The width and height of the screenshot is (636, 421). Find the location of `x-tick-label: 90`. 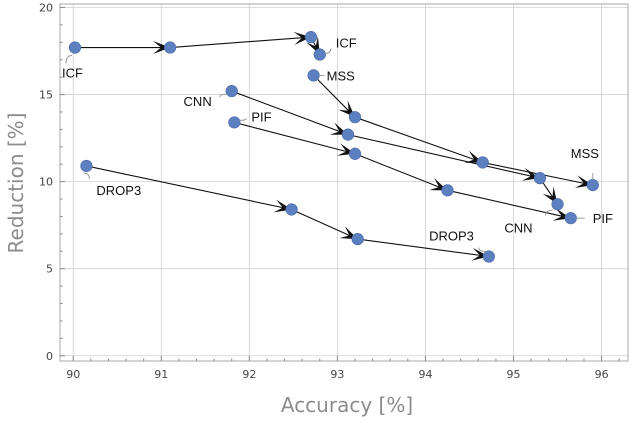

x-tick-label: 90 is located at coordinates (73, 374).